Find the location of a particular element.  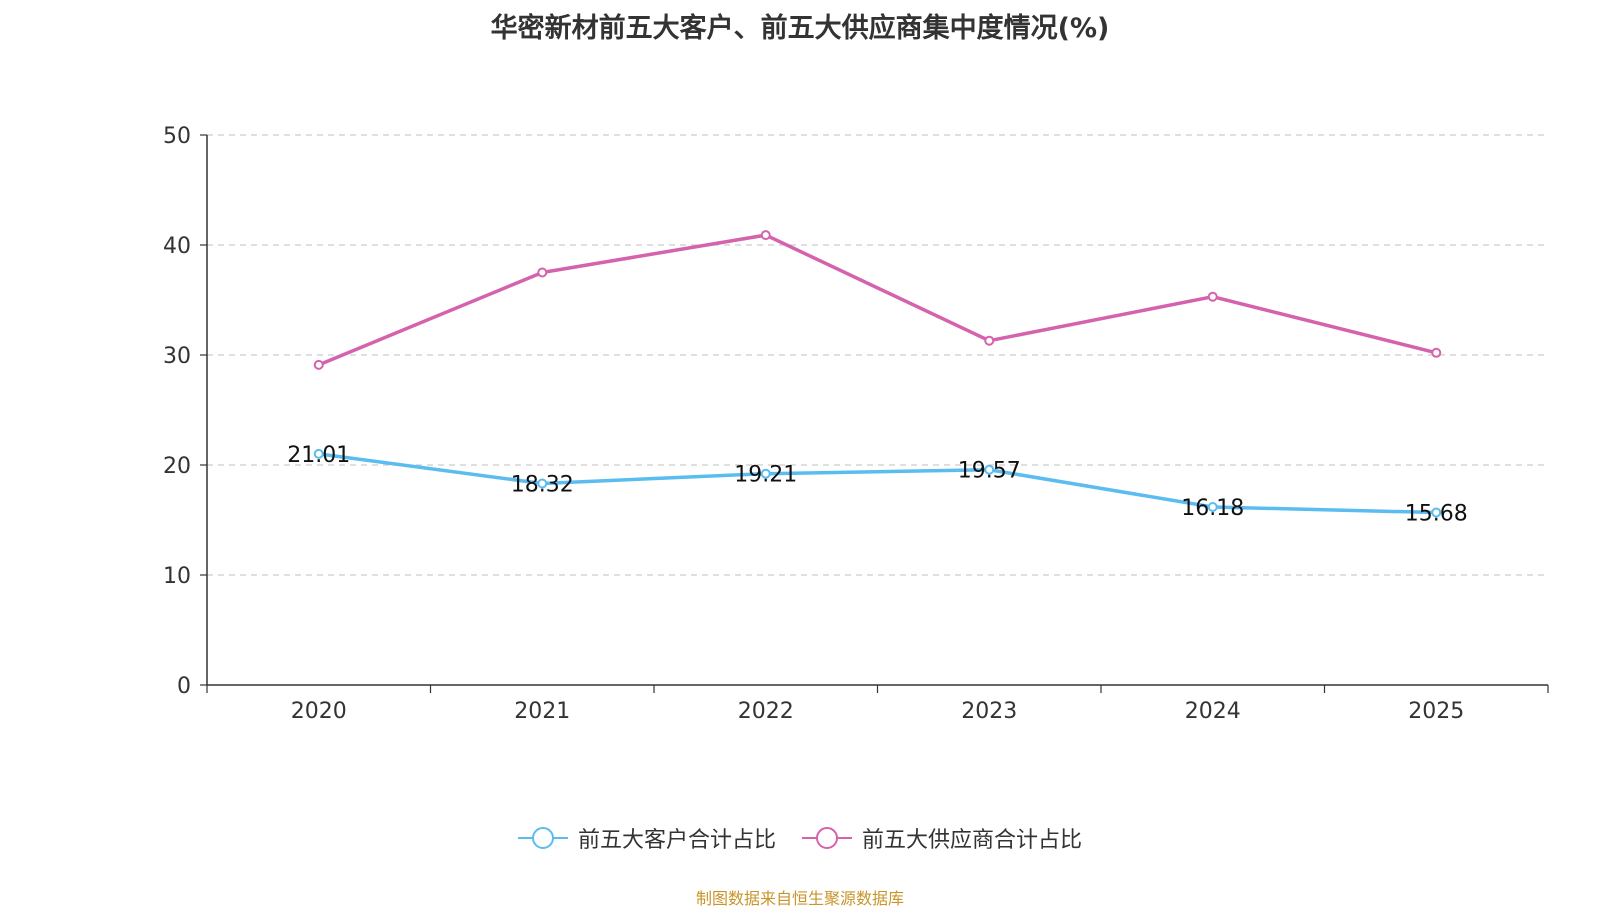

y-tick-label: 30 is located at coordinates (177, 356).